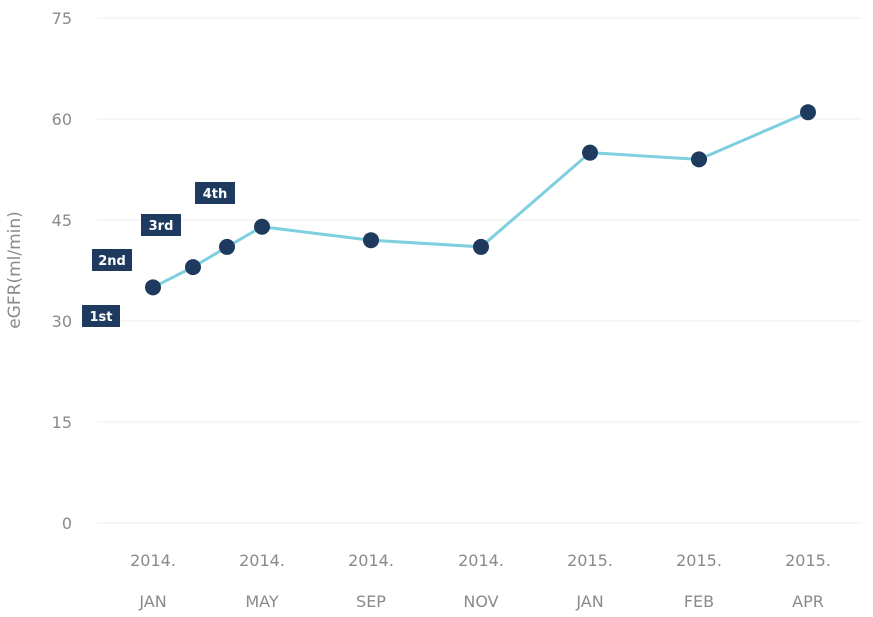 This screenshot has height=617, width=873. Describe the element at coordinates (15, 270) in the screenshot. I see `y-axis-label: eGFR(ml/min)` at that location.